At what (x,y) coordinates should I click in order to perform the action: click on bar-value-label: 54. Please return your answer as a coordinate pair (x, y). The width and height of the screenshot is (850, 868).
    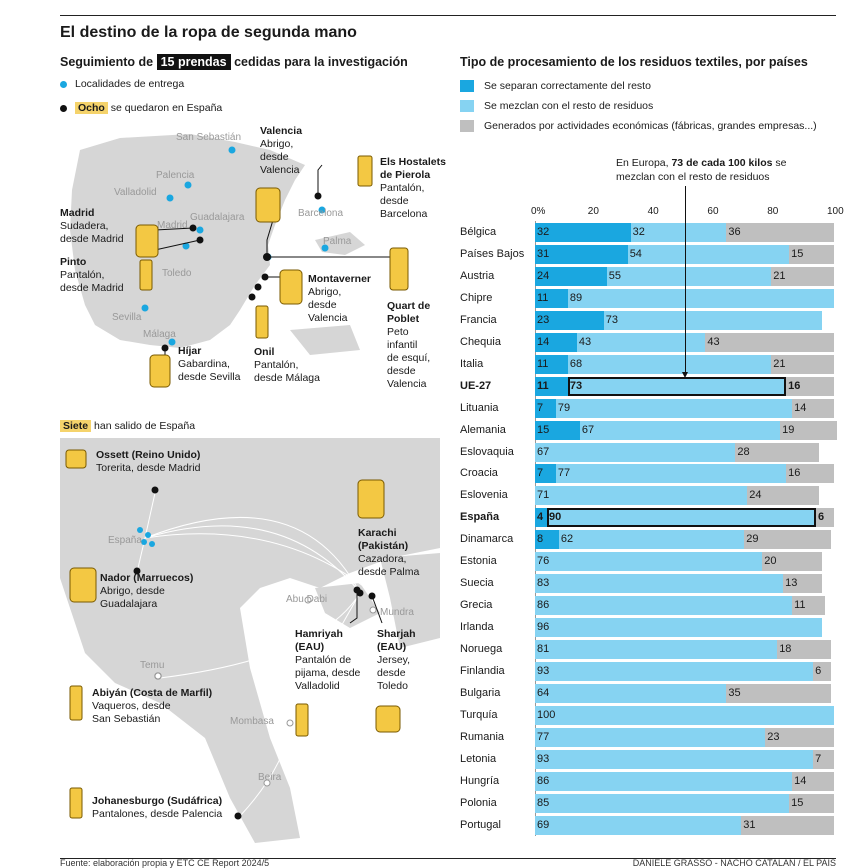
    Looking at the image, I should click on (635, 253).